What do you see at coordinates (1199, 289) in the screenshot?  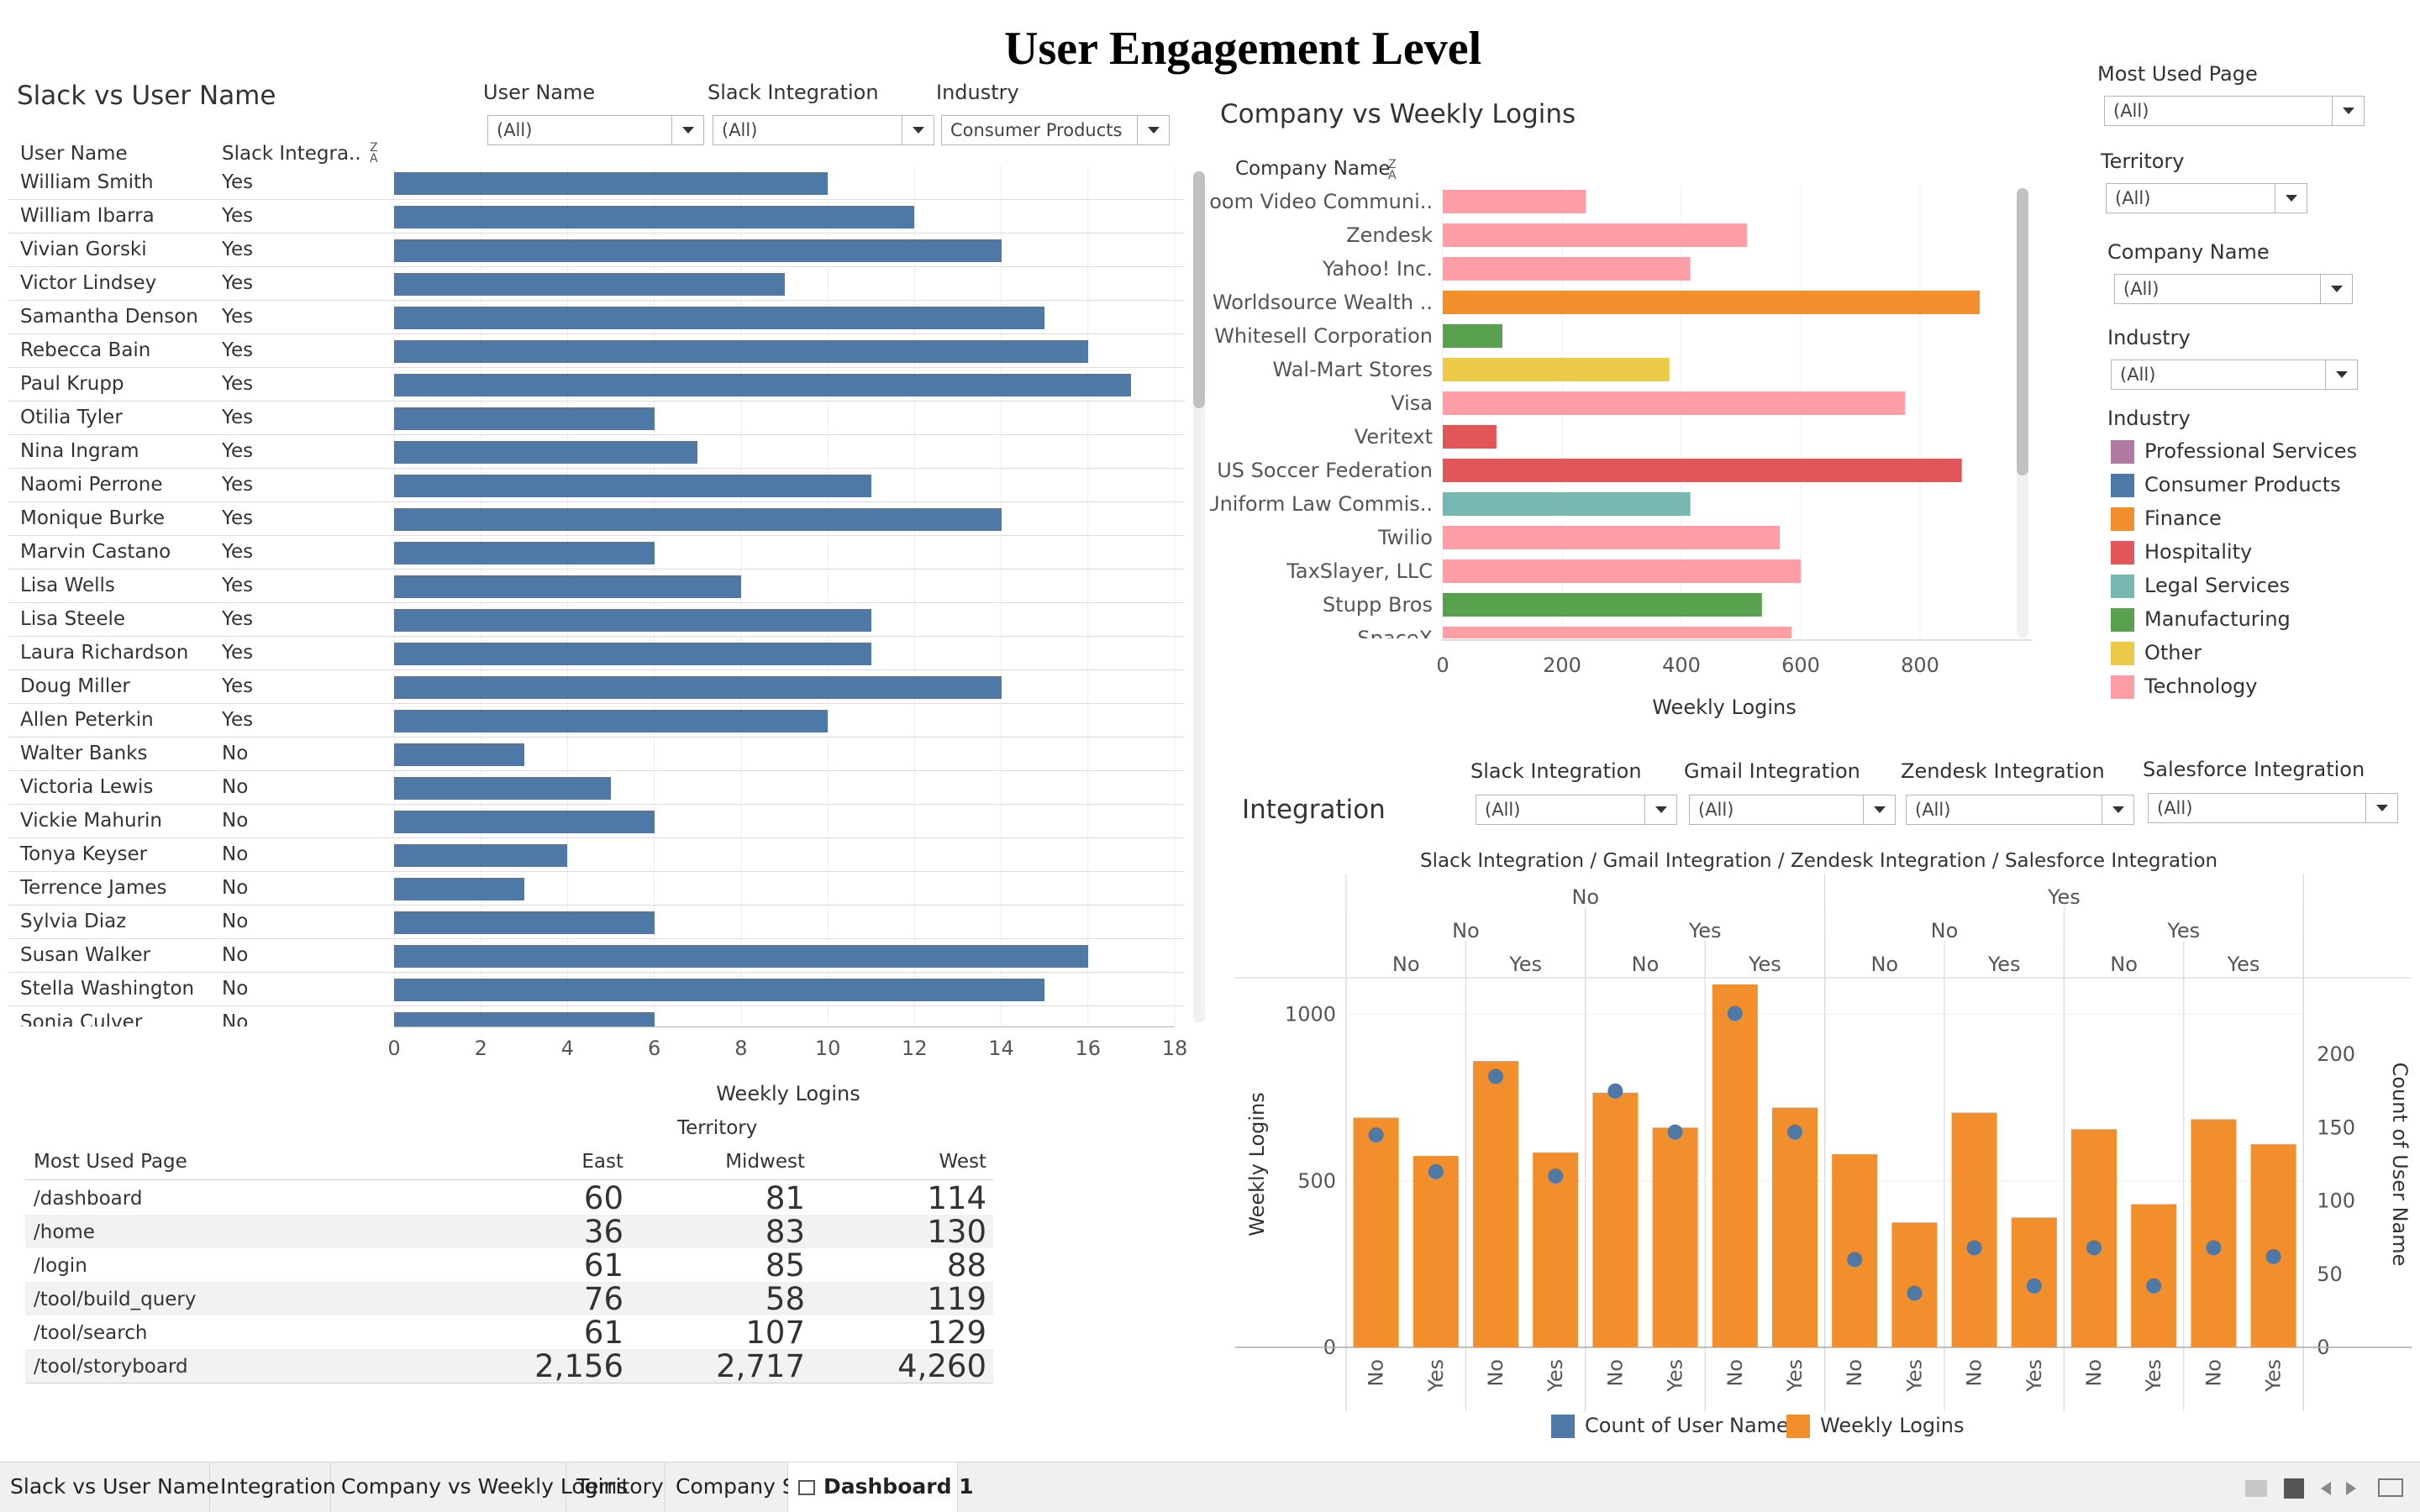 I see `slack-scrollbar-thumb` at bounding box center [1199, 289].